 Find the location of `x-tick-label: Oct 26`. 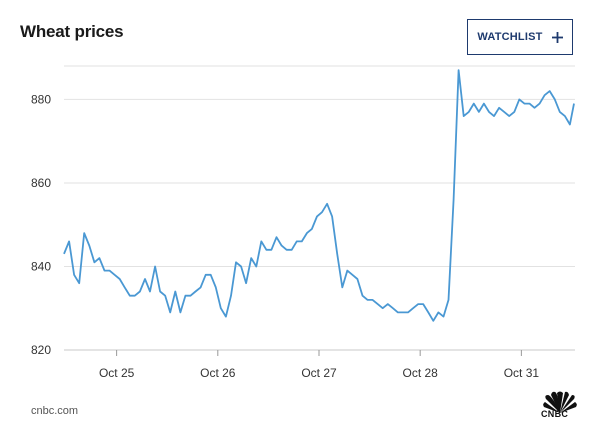

x-tick-label: Oct 26 is located at coordinates (218, 373).